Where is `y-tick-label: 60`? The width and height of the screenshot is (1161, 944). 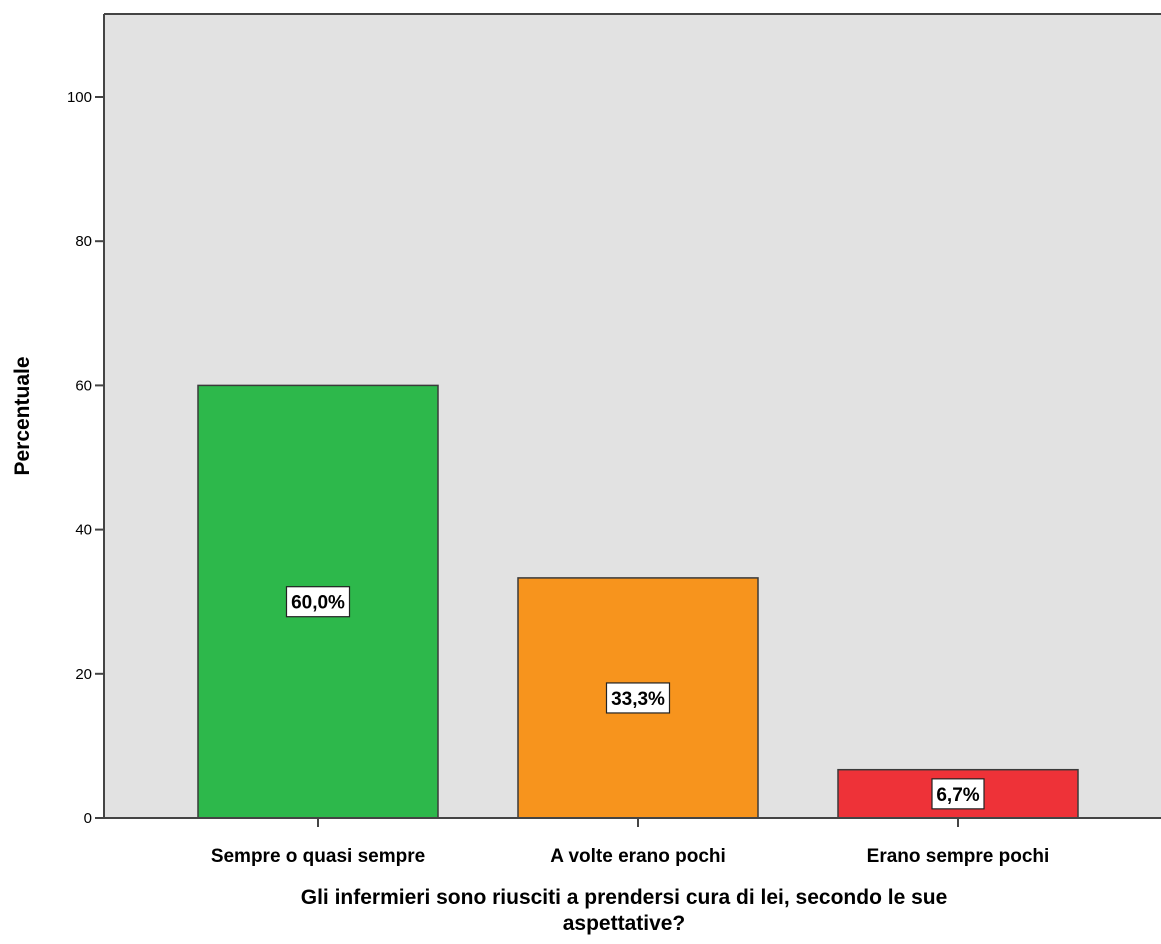
y-tick-label: 60 is located at coordinates (83, 385).